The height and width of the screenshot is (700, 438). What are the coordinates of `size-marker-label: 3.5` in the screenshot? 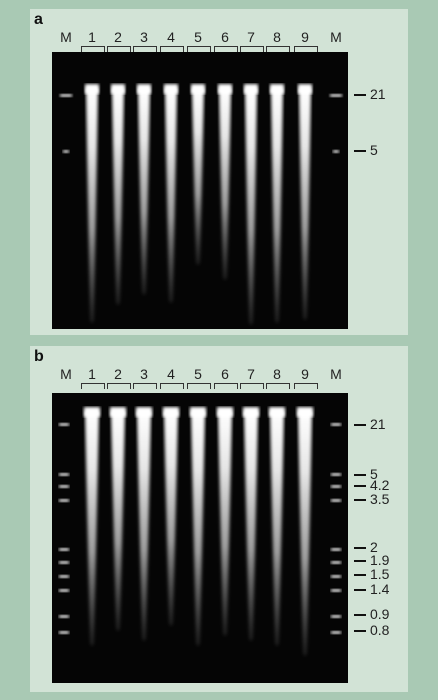 It's located at (380, 499).